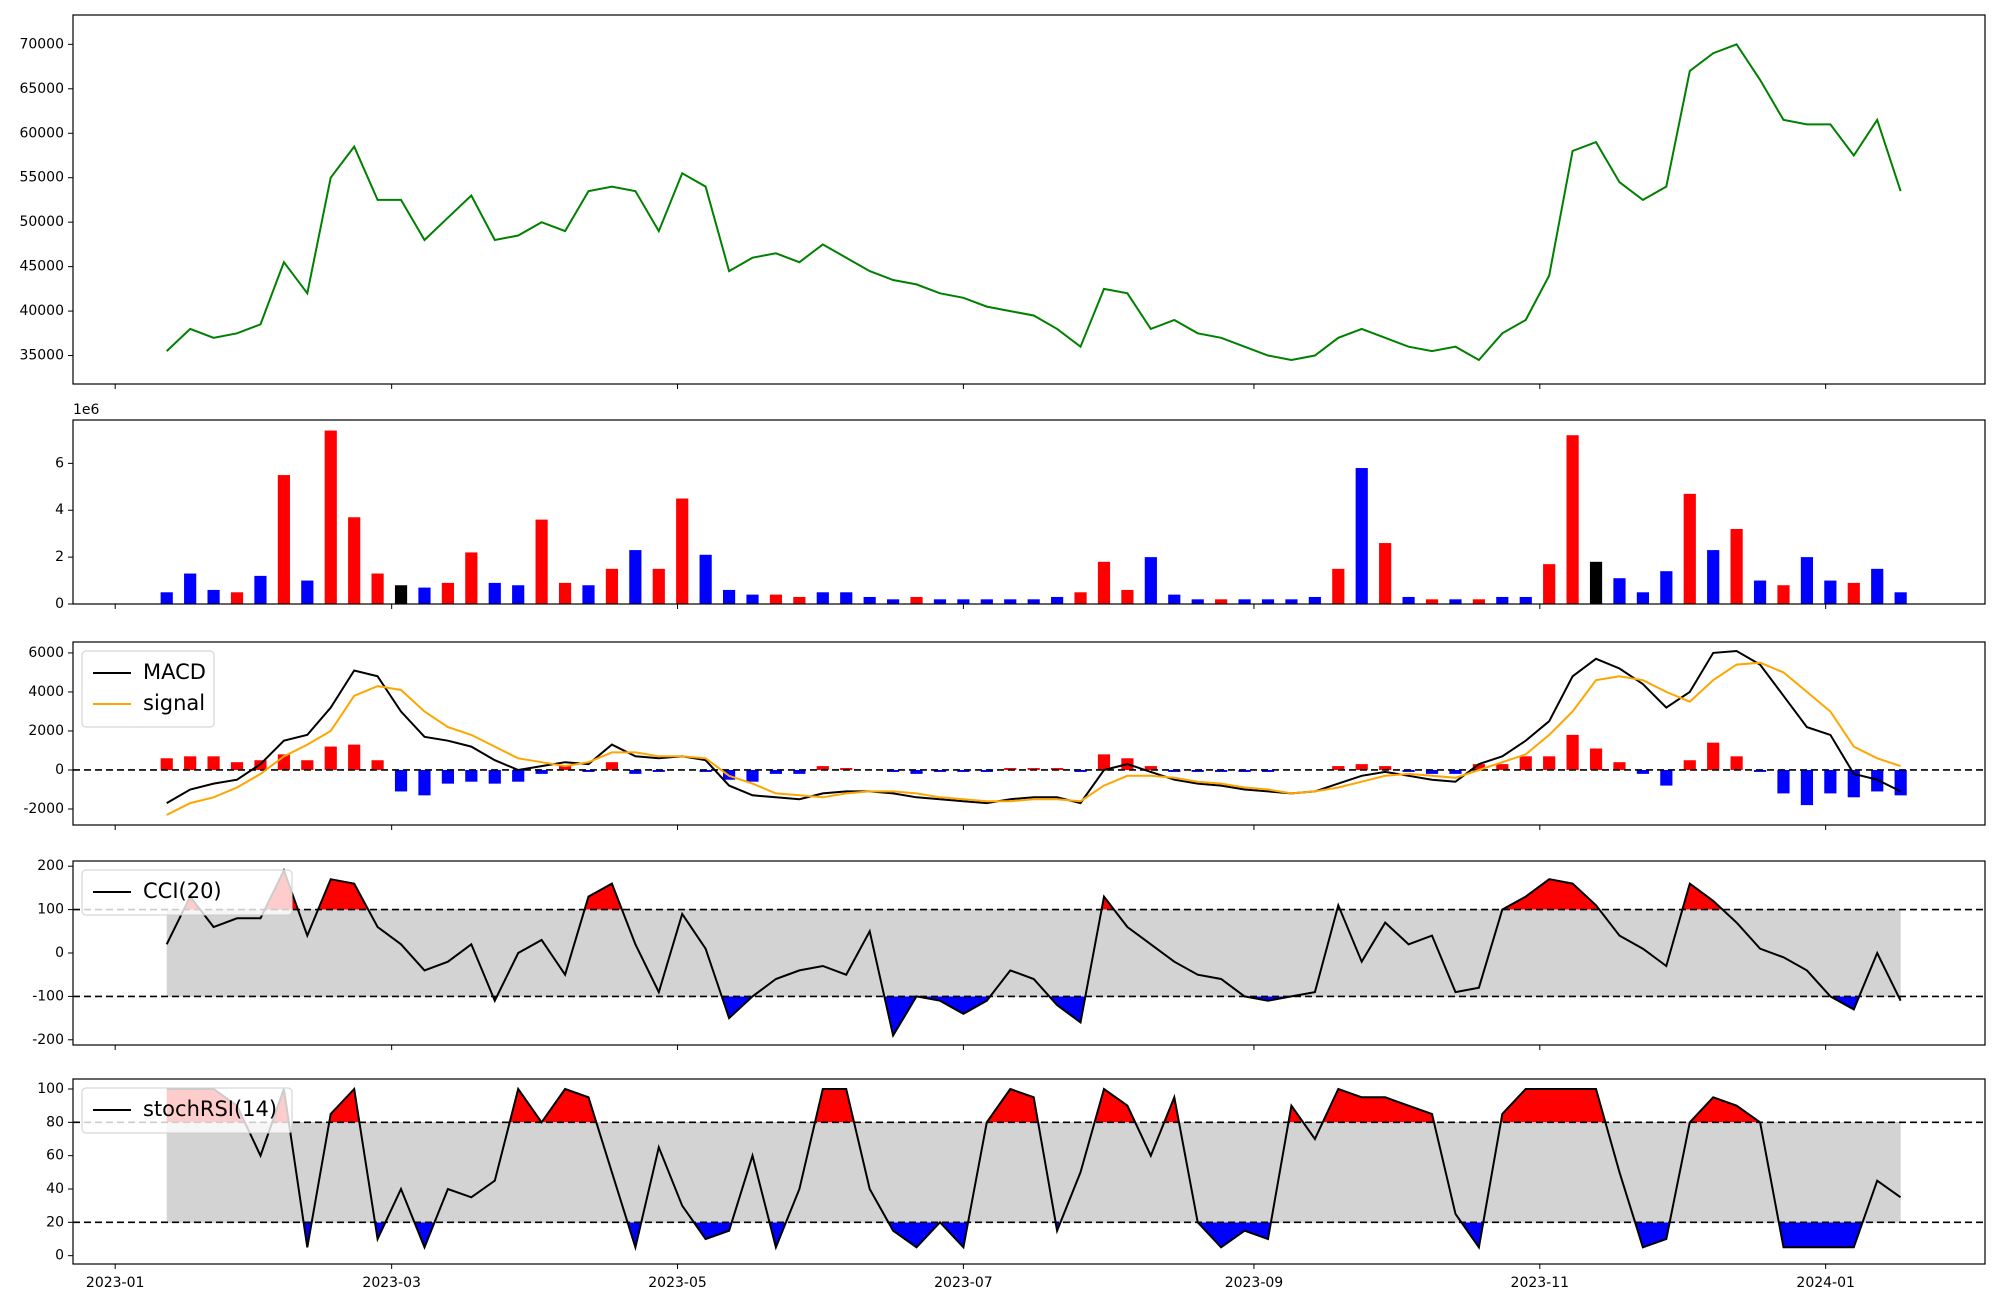 This screenshot has height=1300, width=2000. What do you see at coordinates (55, 1156) in the screenshot?
I see `y-tick-label: 60` at bounding box center [55, 1156].